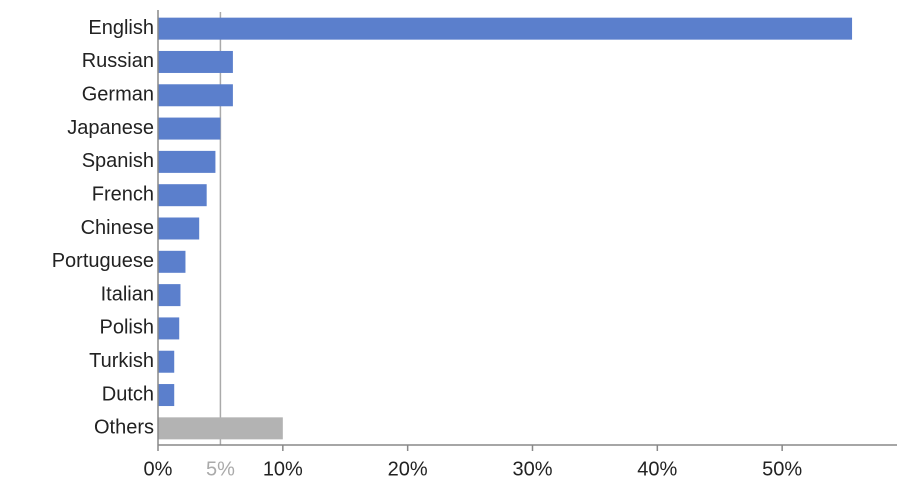 Image resolution: width=902 pixels, height=494 pixels. I want to click on y-tick-label: Italian, so click(127, 294).